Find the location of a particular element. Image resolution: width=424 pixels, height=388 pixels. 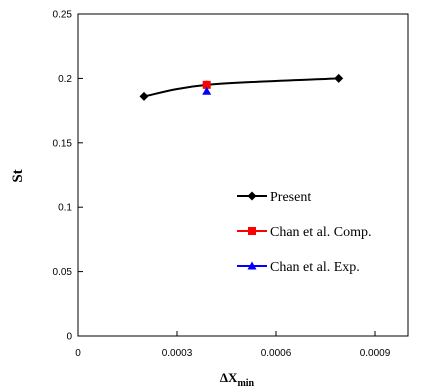

legend-label-2: Chan et al. Exp. is located at coordinates (315, 267).